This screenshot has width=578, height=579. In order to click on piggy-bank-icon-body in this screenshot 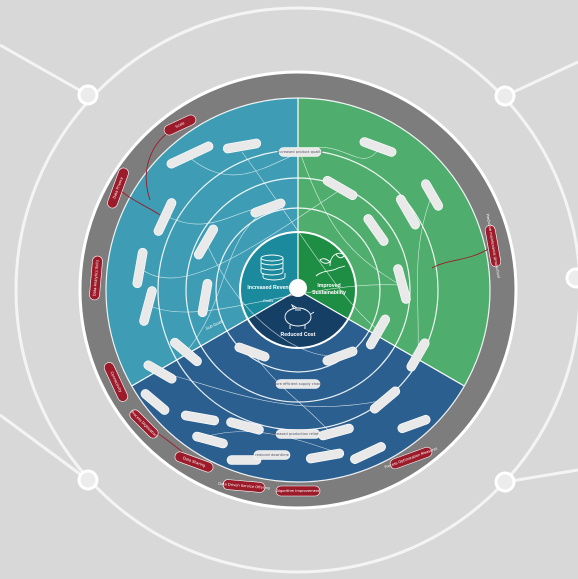, I will do `click(298, 317)`.